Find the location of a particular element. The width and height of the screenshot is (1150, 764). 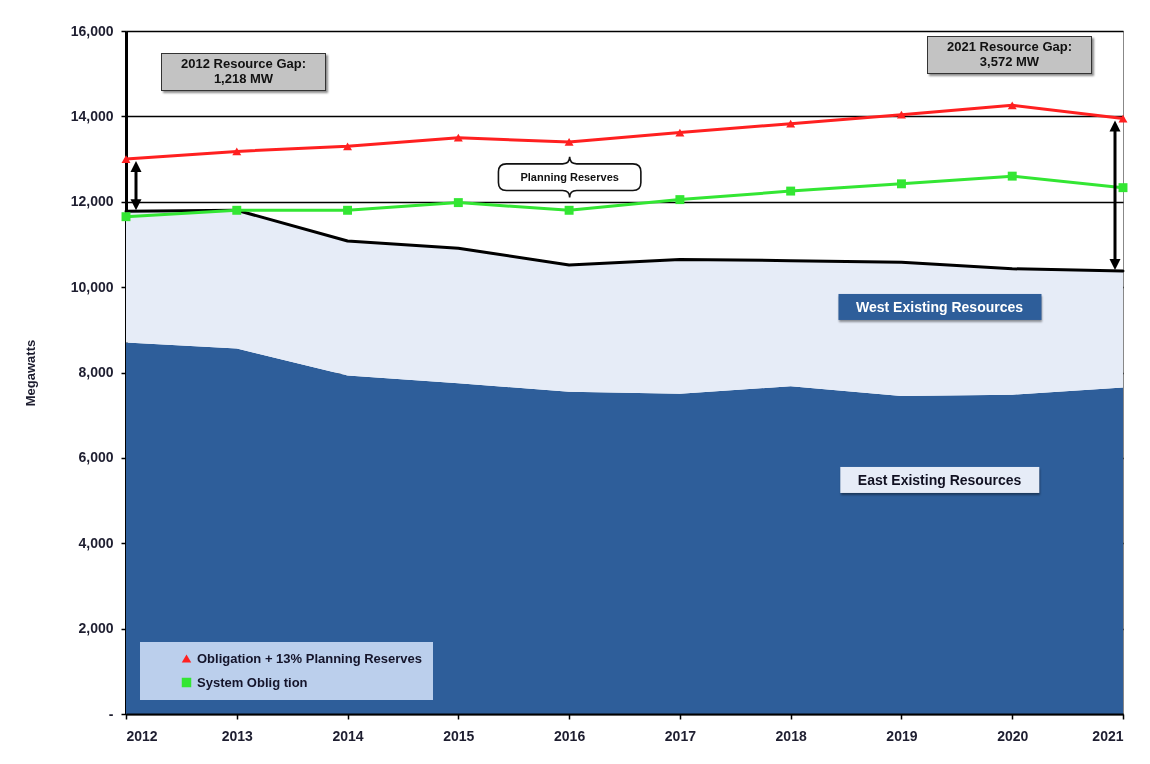

y-tick-label: 8,000 is located at coordinates (96, 372).